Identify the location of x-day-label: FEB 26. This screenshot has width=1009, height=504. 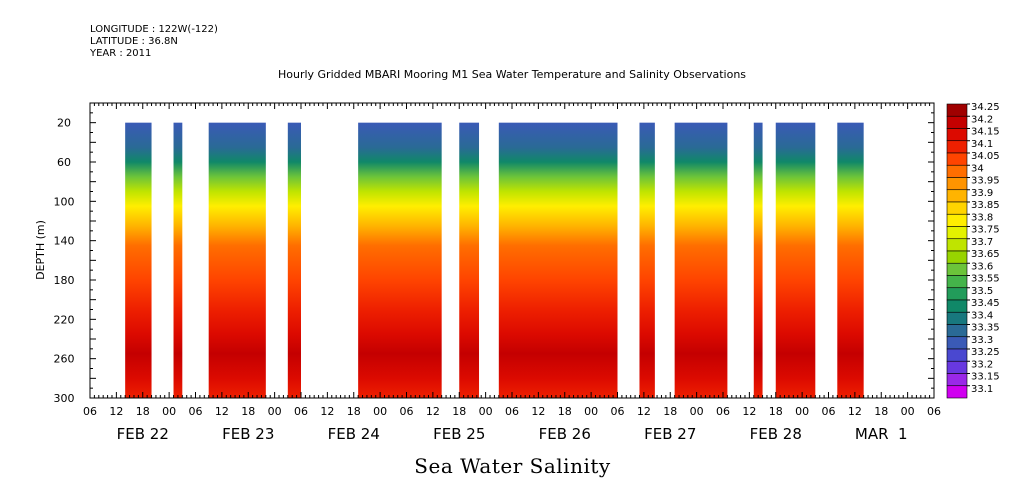
(565, 434).